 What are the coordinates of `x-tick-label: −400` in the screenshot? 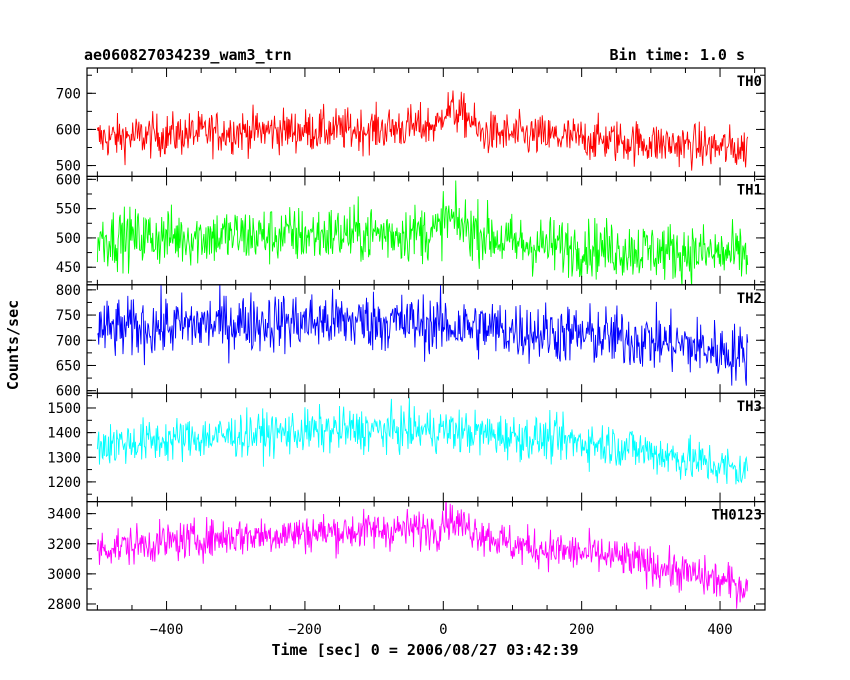 It's located at (167, 630).